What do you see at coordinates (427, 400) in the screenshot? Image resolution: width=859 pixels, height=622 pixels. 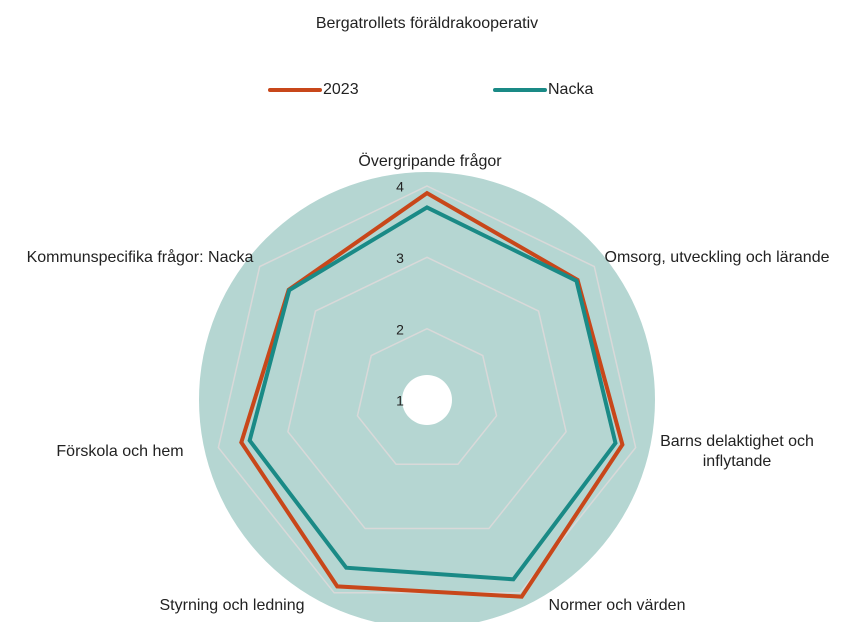 I see `center-hole` at bounding box center [427, 400].